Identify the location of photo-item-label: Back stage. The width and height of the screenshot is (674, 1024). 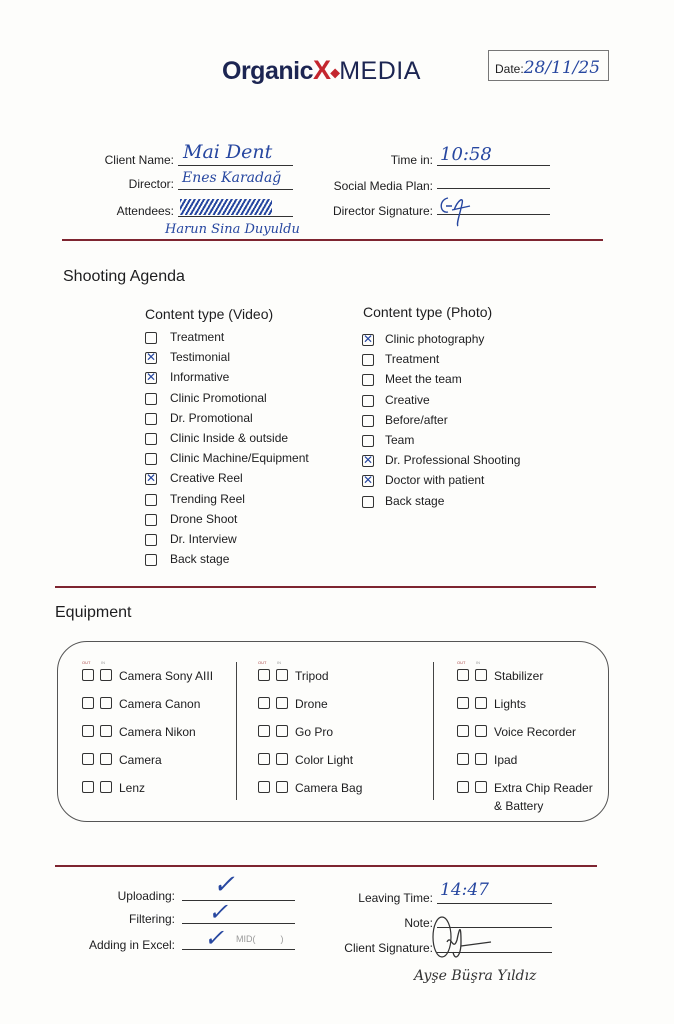
(415, 500).